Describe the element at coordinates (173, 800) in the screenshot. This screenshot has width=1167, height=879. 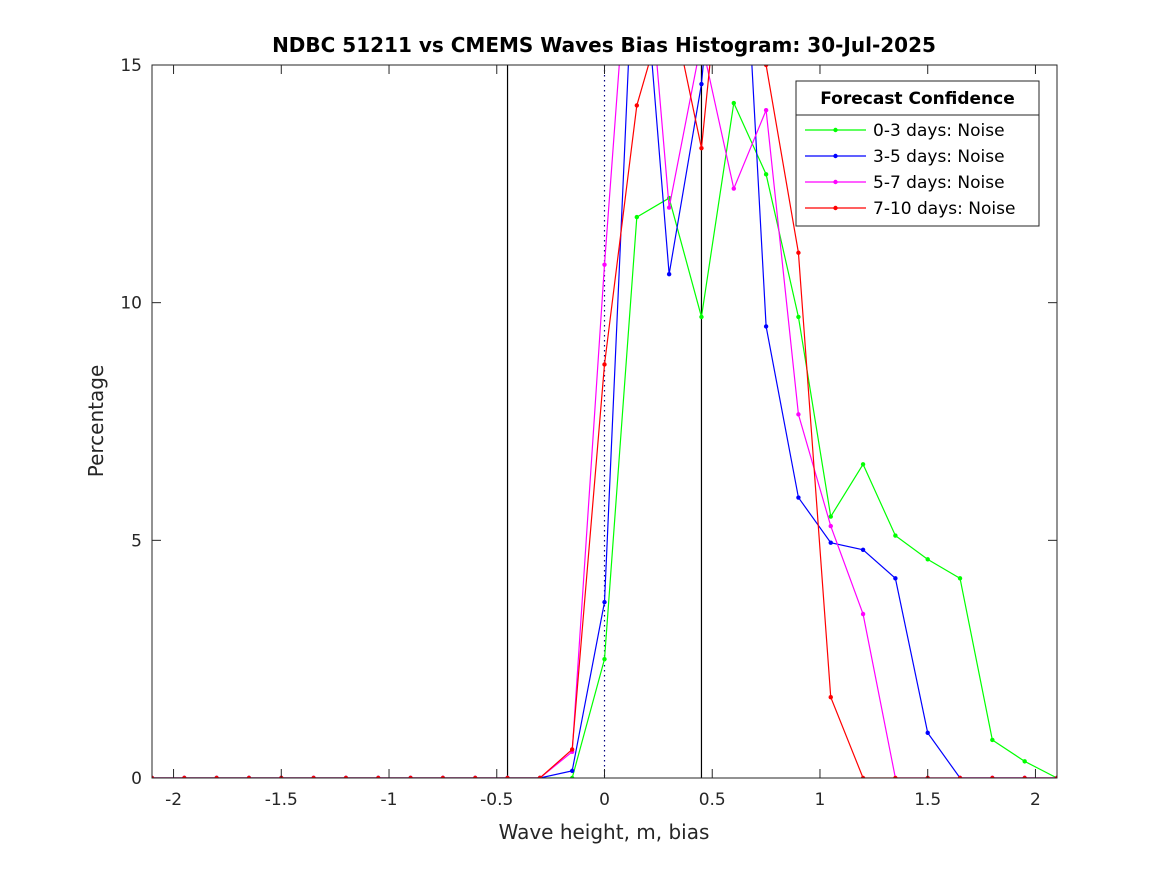
I see `x-tick-label: -2` at that location.